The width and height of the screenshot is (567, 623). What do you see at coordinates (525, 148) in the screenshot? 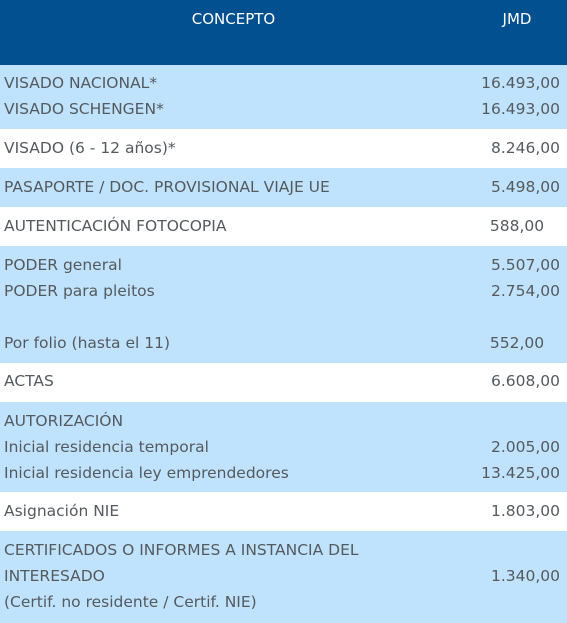
I see `fee-value: 8.246,00` at bounding box center [525, 148].